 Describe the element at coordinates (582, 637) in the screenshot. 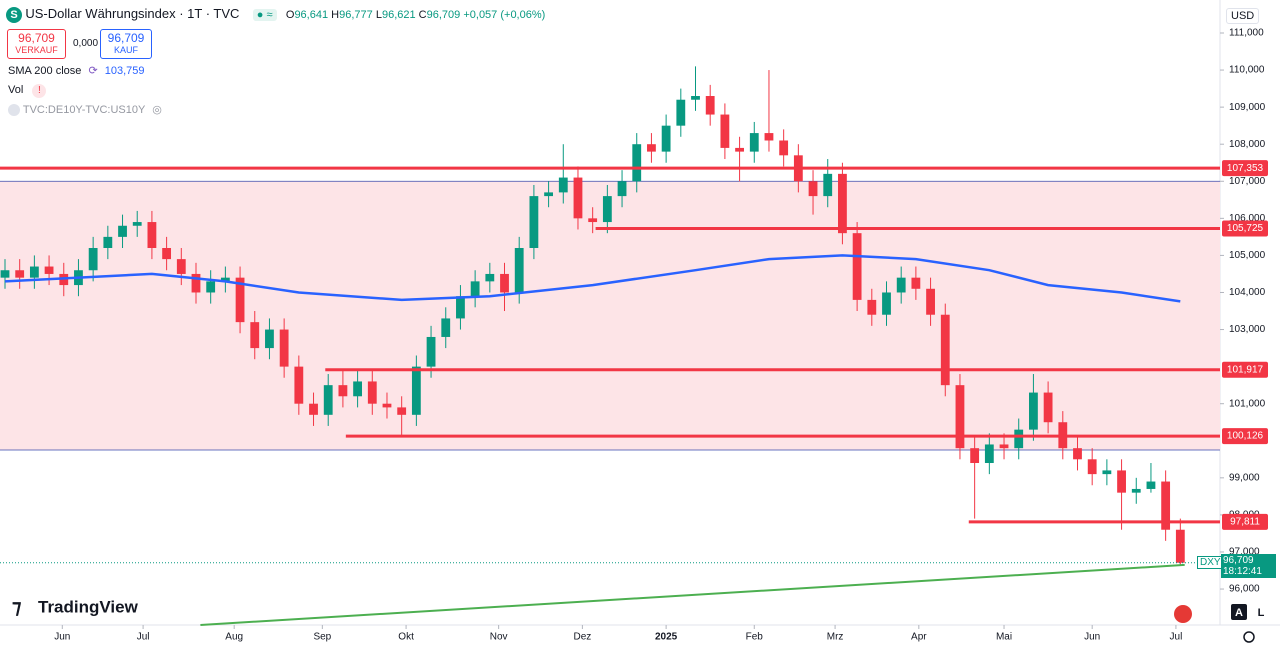

I see `x-tick-label: Dez` at that location.